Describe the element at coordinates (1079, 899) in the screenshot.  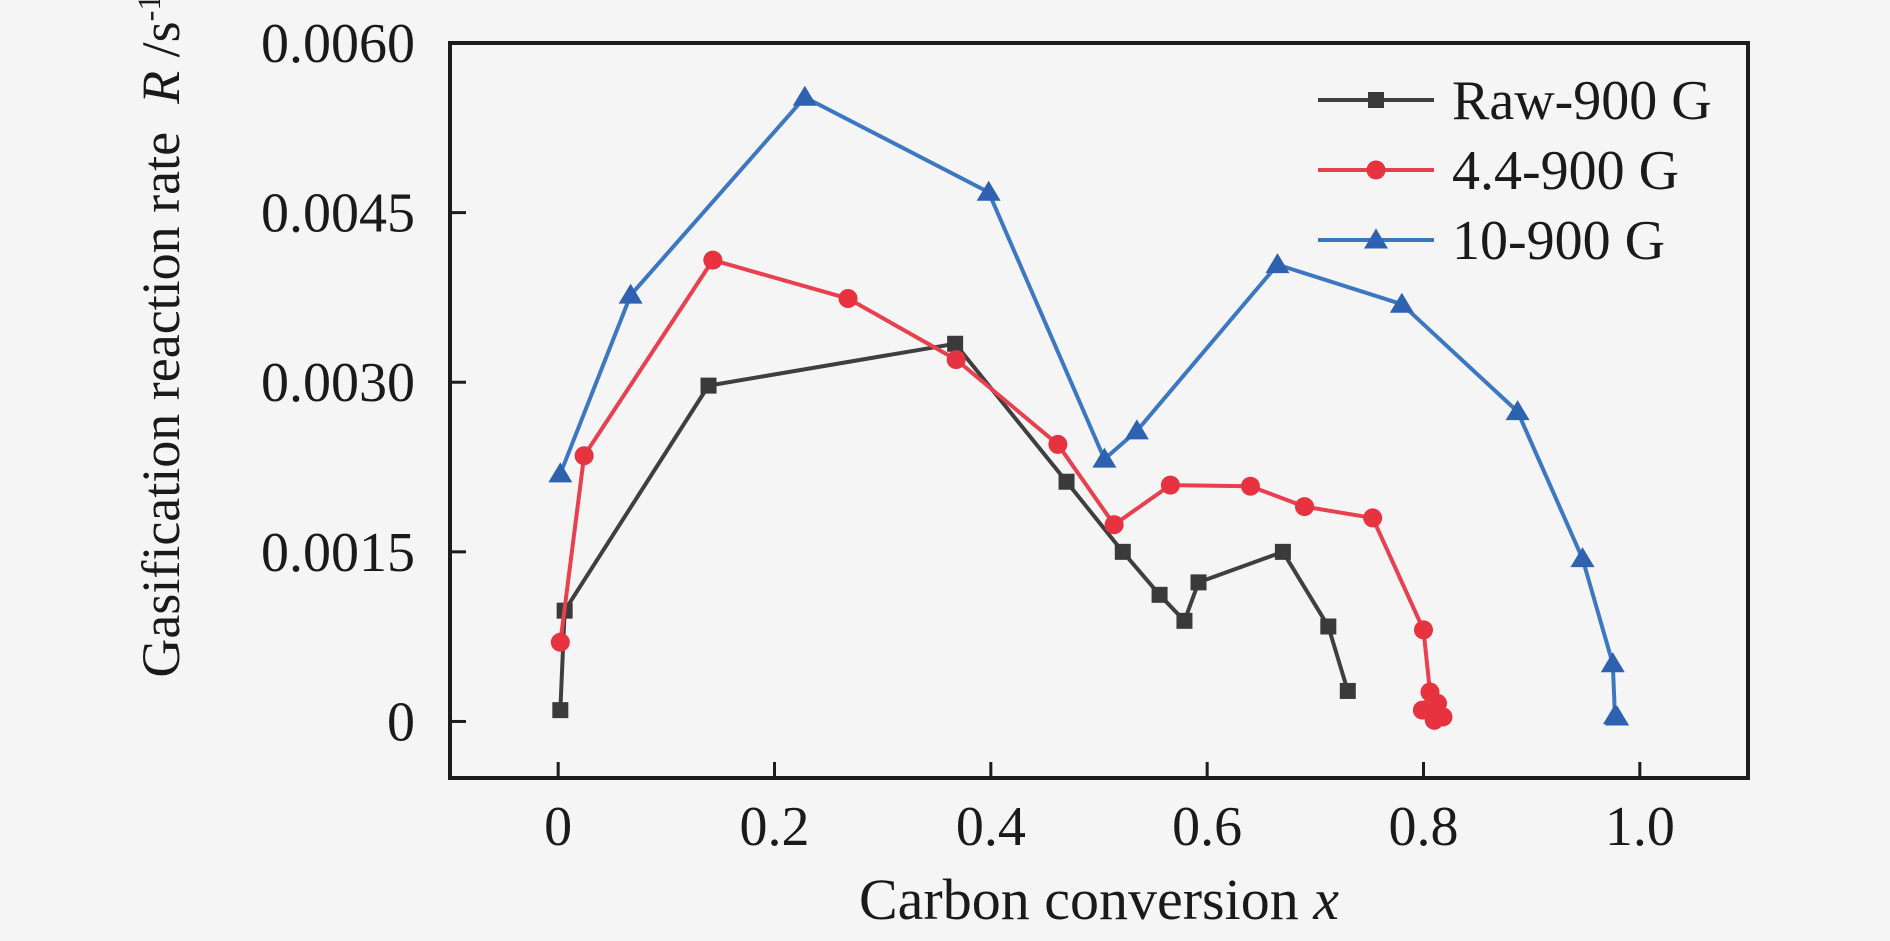
I see `x-axis-title-text: Carbon conversion` at that location.